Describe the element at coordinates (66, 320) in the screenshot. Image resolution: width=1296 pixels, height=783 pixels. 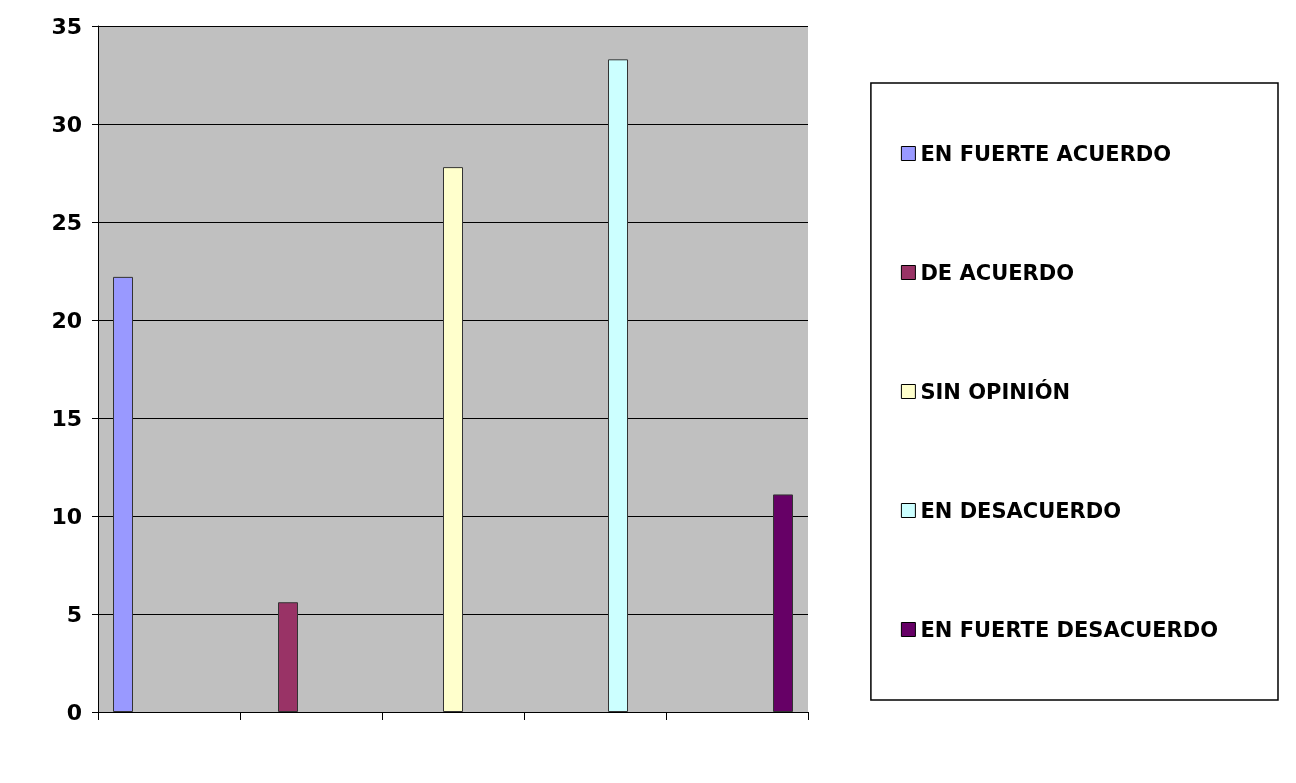
I see `y-tick-label: 20` at that location.